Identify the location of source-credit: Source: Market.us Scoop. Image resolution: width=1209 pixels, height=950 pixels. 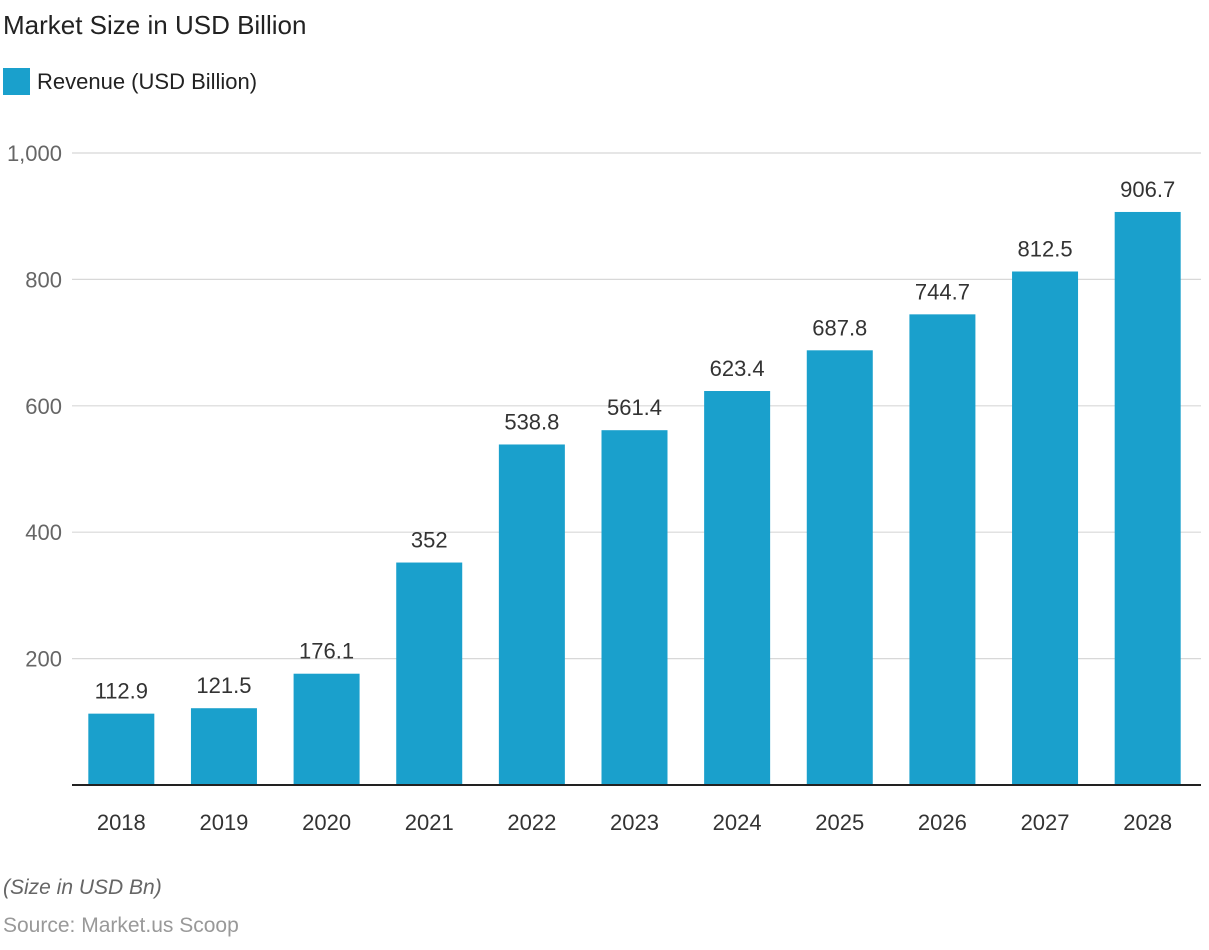
(121, 925).